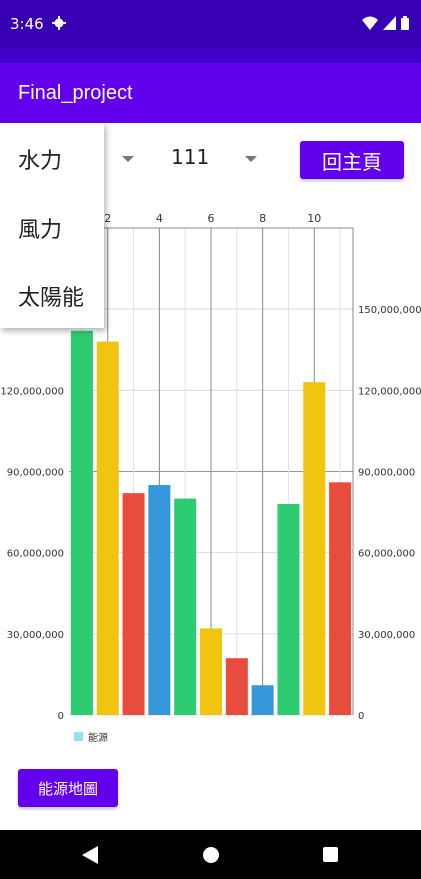 The image size is (421, 879). I want to click on dropdown-option-hydro: 水力, so click(40, 161).